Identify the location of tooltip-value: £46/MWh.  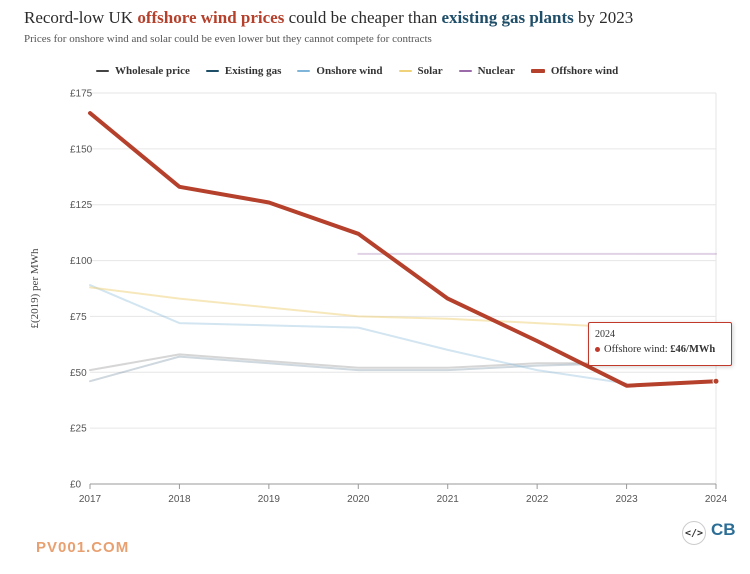
(693, 349).